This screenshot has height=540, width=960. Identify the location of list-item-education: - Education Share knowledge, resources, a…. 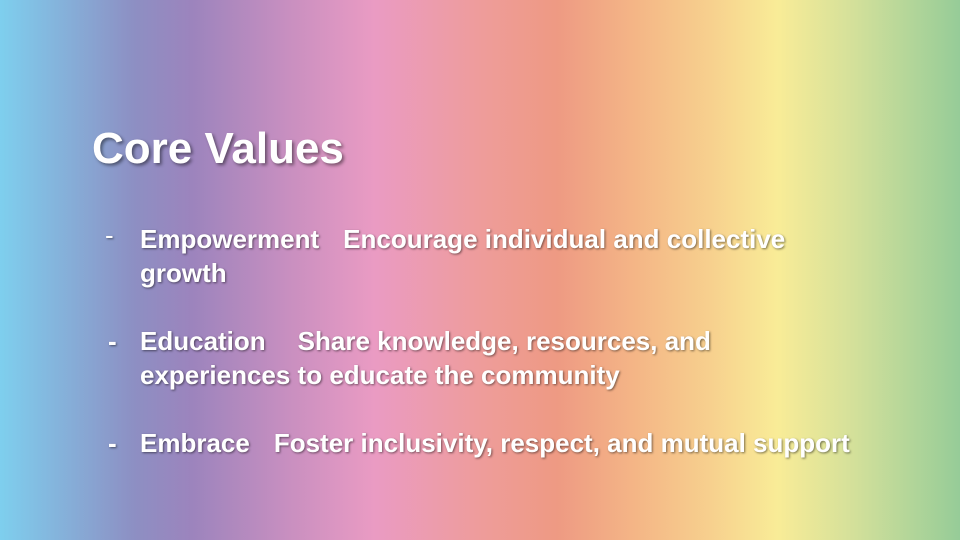
(480, 358).